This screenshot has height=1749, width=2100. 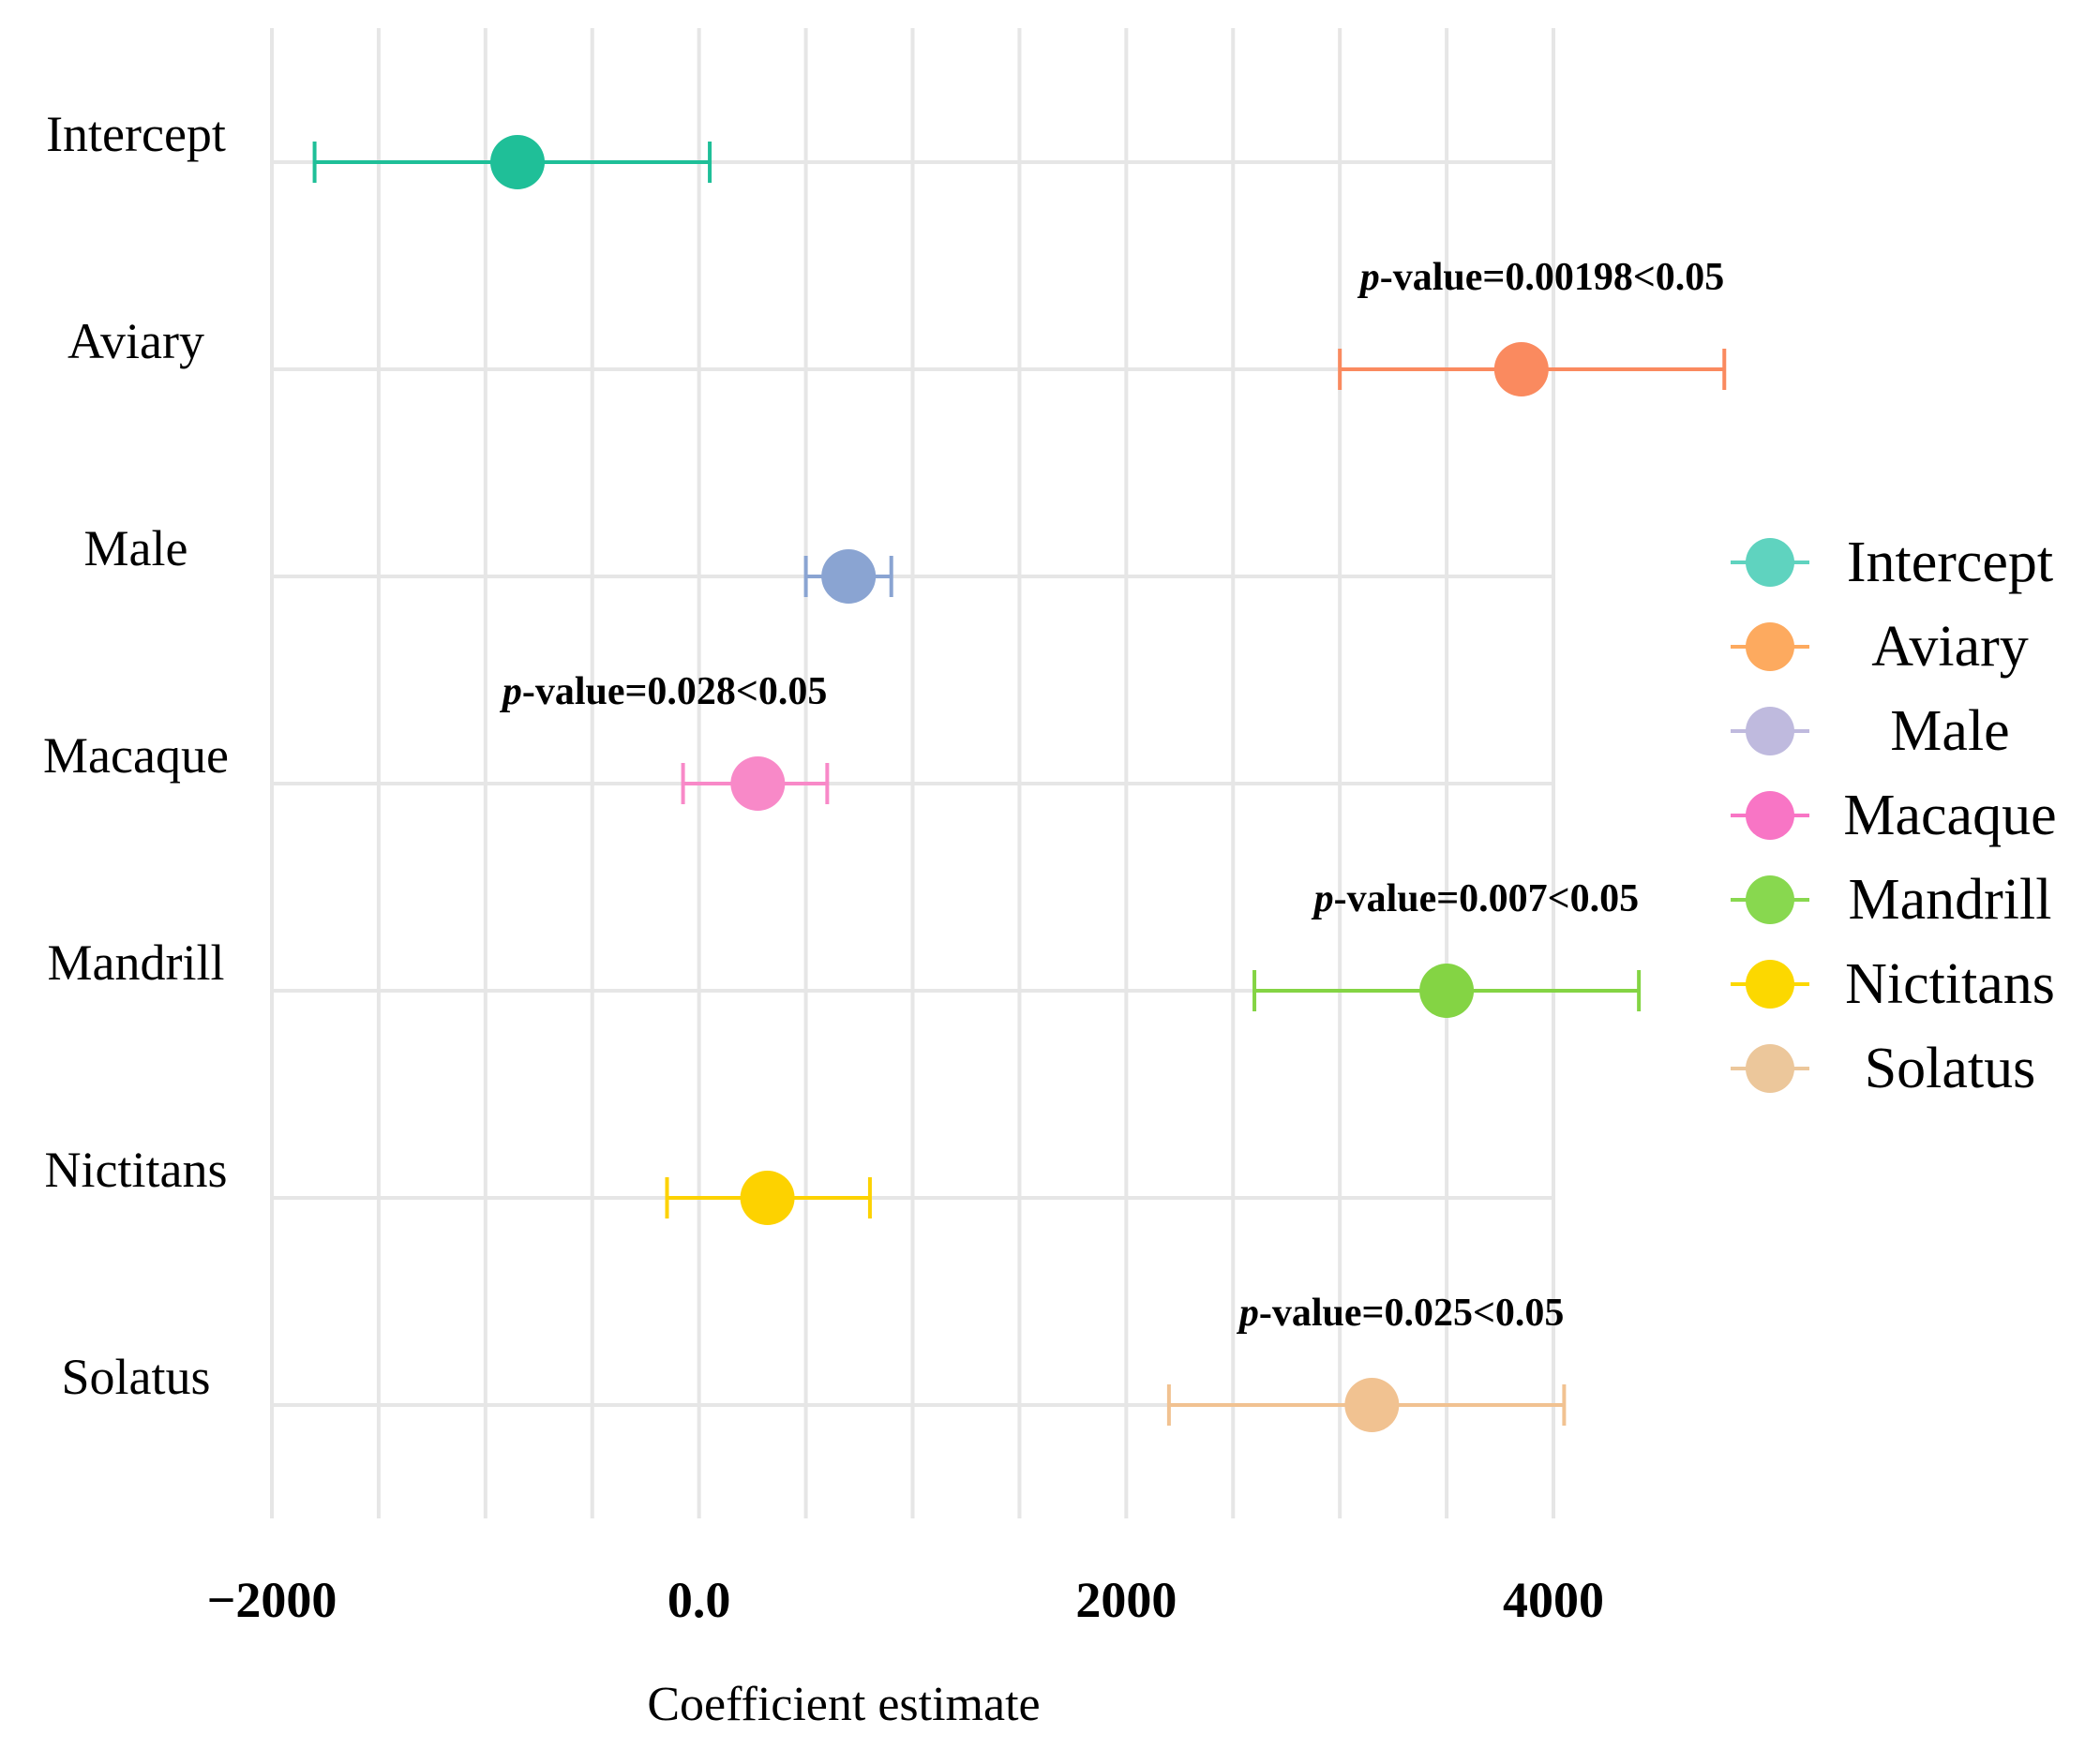 What do you see at coordinates (1770, 646) in the screenshot?
I see `legend-swatch-aviary` at bounding box center [1770, 646].